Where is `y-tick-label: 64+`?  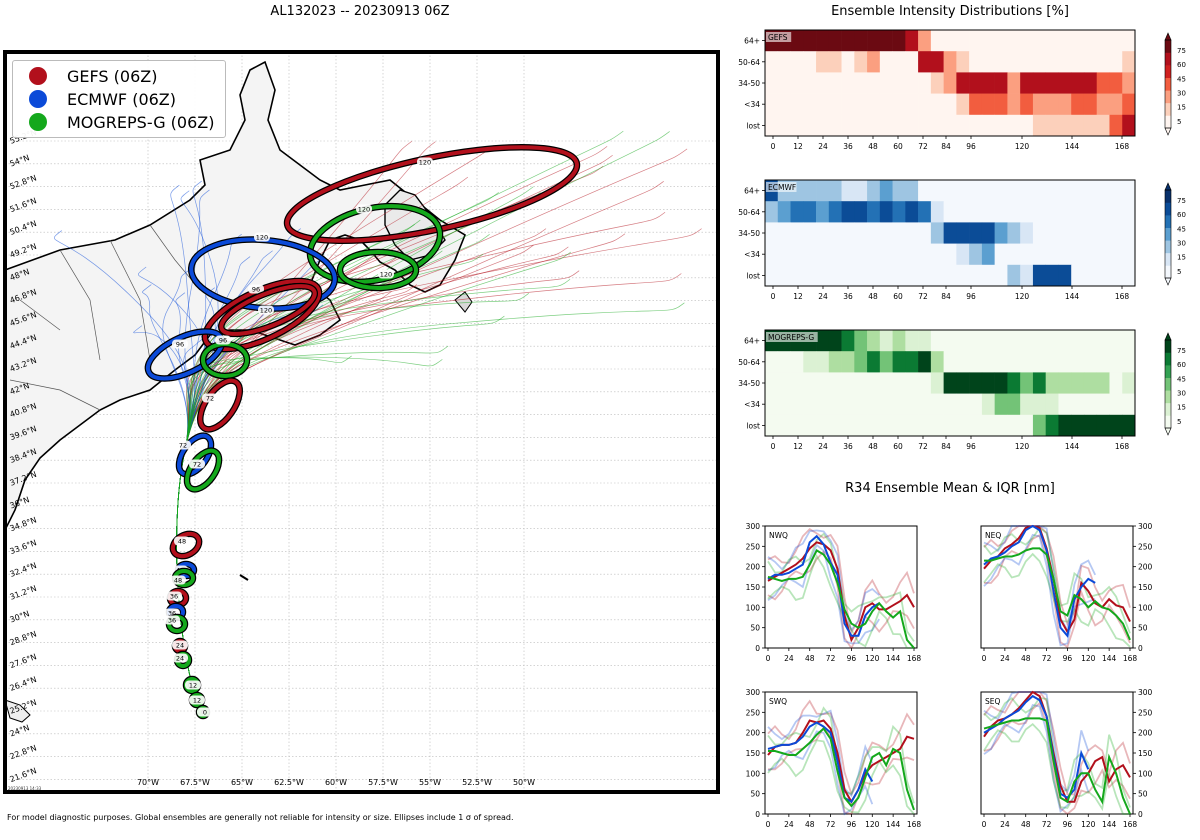
y-tick-label: 64+ is located at coordinates (752, 191).